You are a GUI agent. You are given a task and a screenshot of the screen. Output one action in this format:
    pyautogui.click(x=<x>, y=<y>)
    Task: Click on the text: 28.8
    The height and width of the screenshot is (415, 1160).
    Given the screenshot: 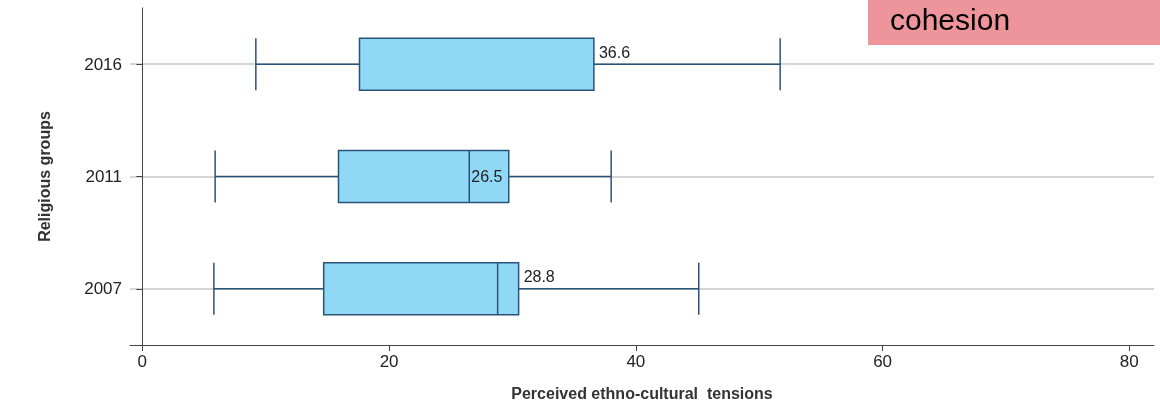 What is the action you would take?
    pyautogui.click(x=539, y=277)
    